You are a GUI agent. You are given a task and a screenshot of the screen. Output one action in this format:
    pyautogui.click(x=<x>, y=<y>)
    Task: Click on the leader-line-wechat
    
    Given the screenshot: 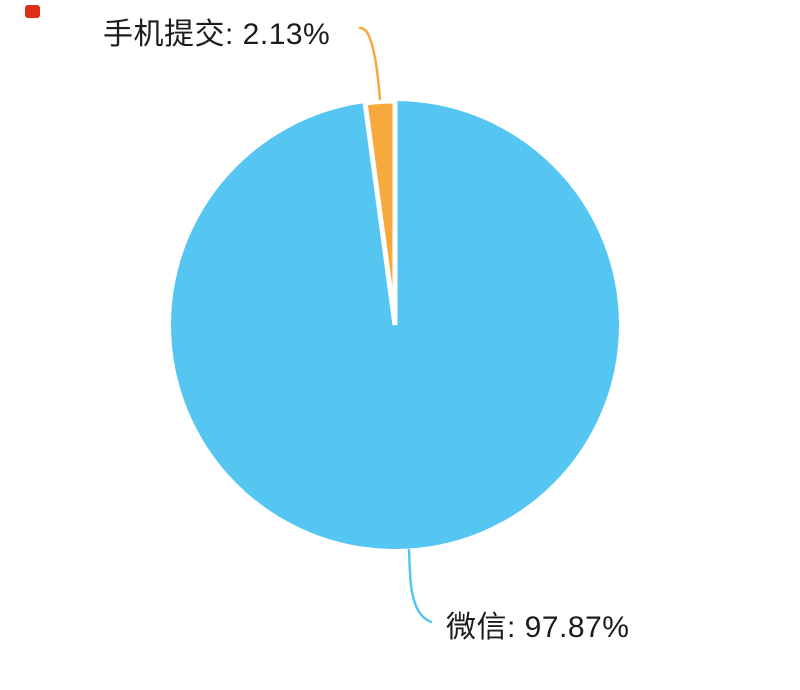 What is the action you would take?
    pyautogui.click(x=420, y=586)
    